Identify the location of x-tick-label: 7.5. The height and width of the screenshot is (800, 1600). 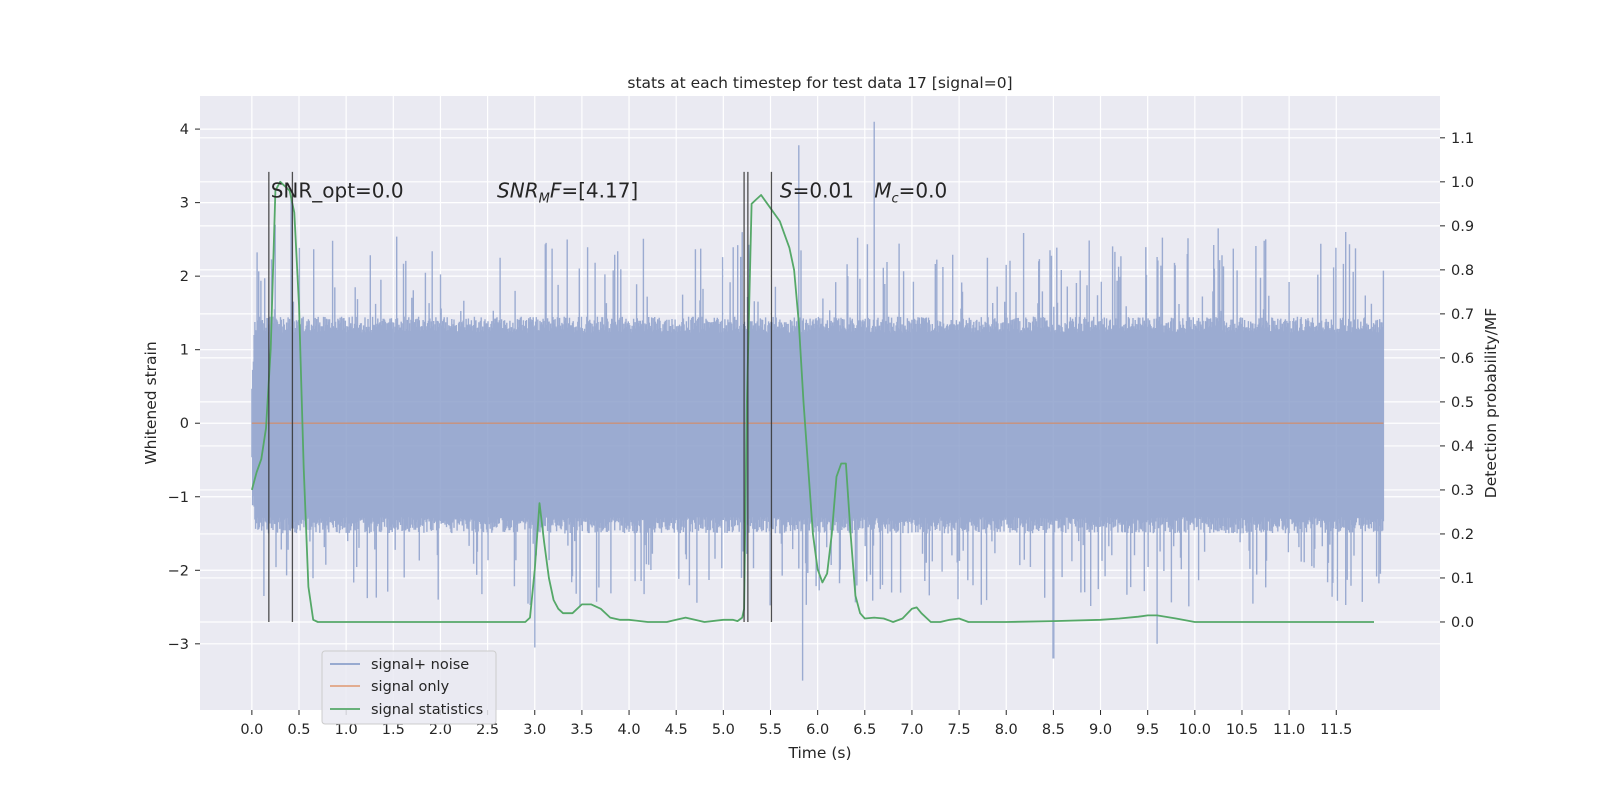
(959, 730).